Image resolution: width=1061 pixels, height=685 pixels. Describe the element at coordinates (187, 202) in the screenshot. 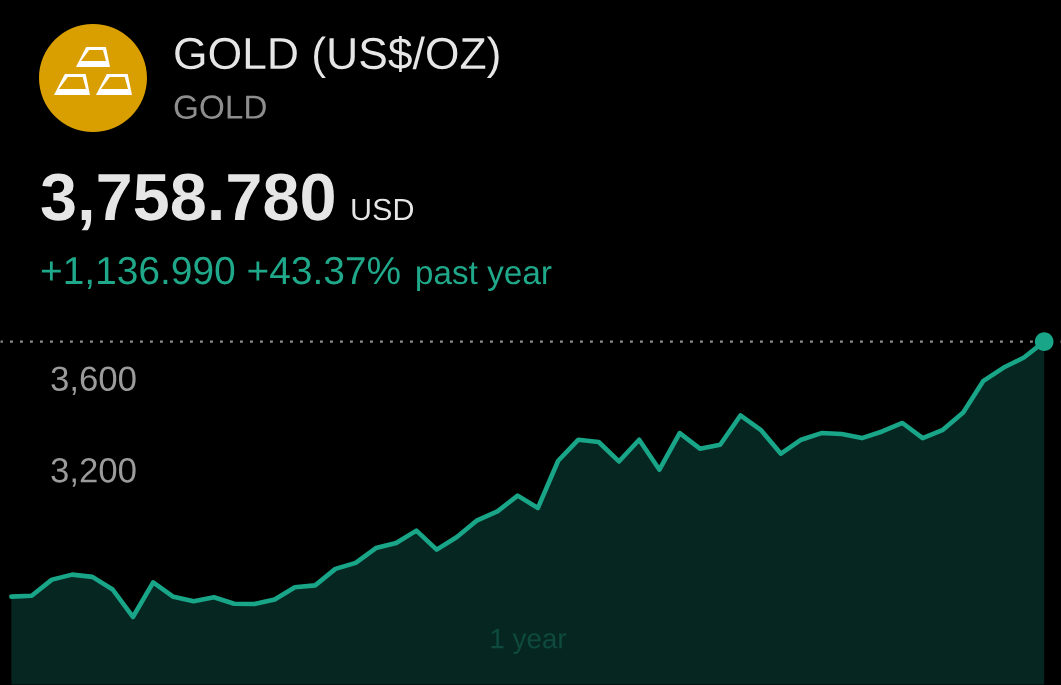

I see `text: 3,758.780` at that location.